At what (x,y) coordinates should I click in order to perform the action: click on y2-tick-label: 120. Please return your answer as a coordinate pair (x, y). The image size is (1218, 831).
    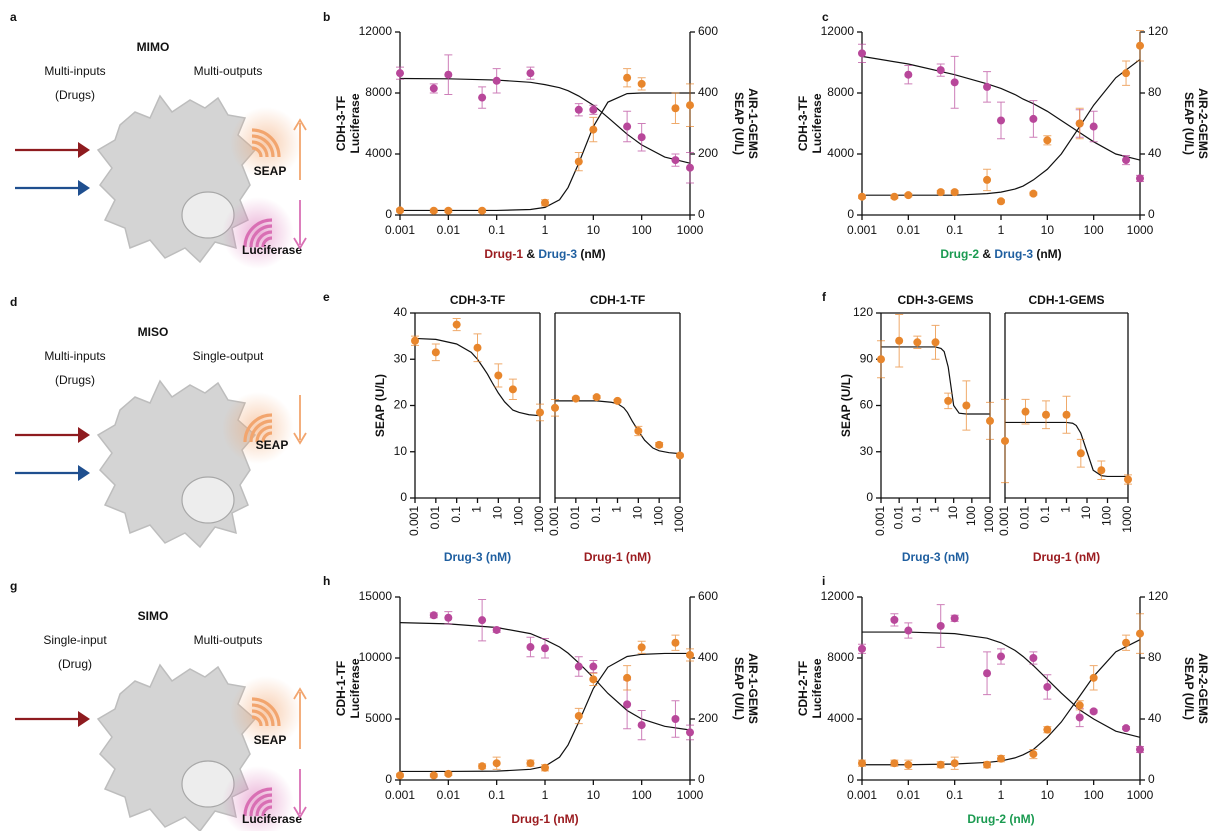
    Looking at the image, I should click on (1158, 31).